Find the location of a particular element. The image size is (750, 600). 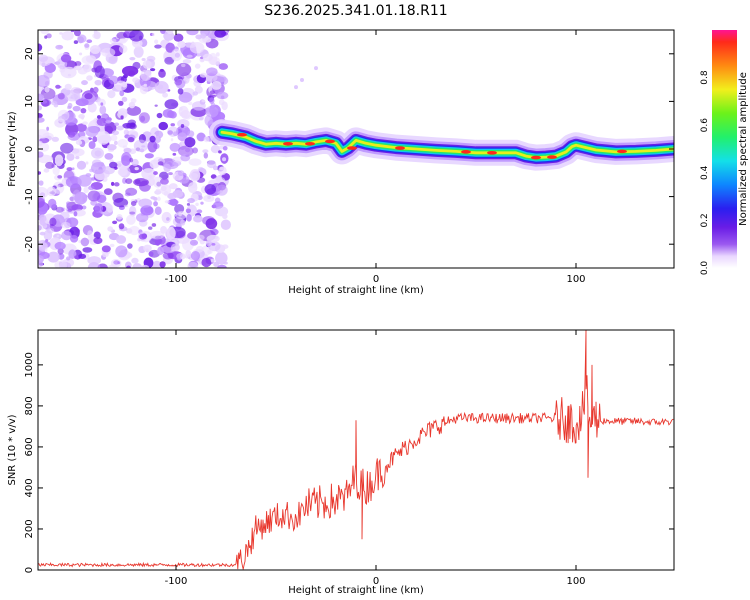

colorbar-tick-label: 0.0 is located at coordinates (705, 268).